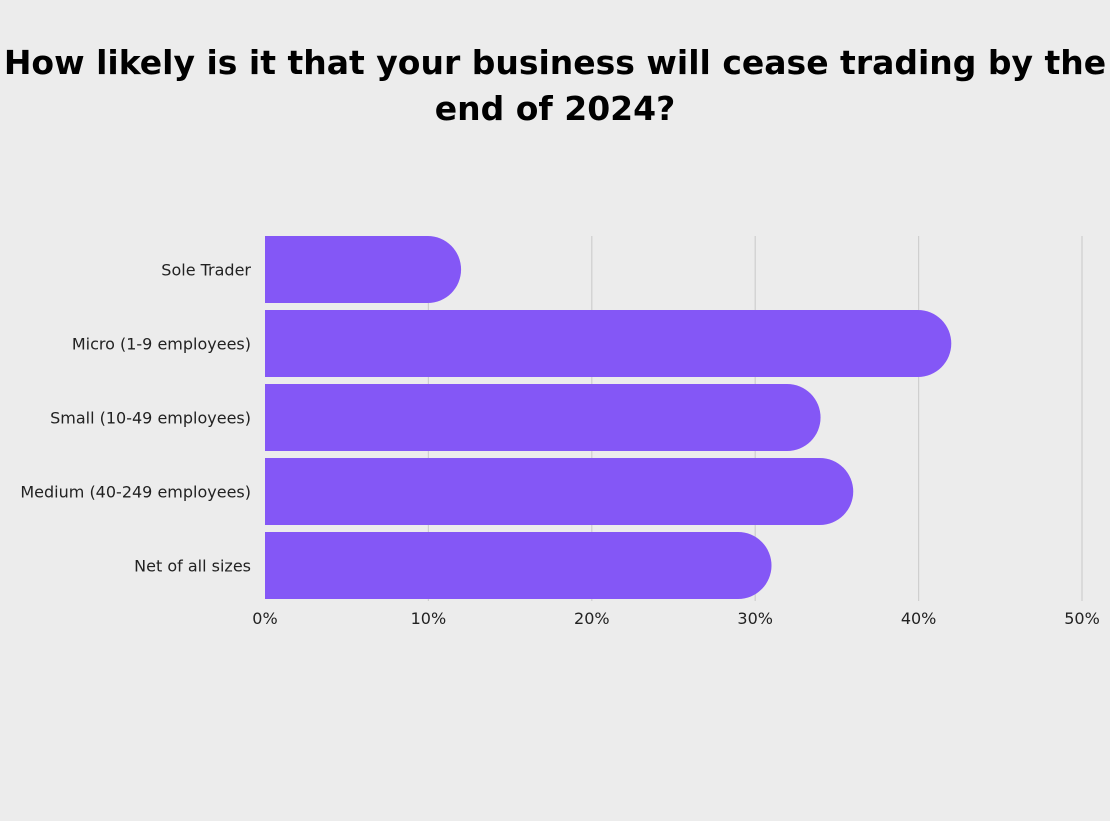  What do you see at coordinates (135, 492) in the screenshot?
I see `category-label: Medium (40-249 employees)` at bounding box center [135, 492].